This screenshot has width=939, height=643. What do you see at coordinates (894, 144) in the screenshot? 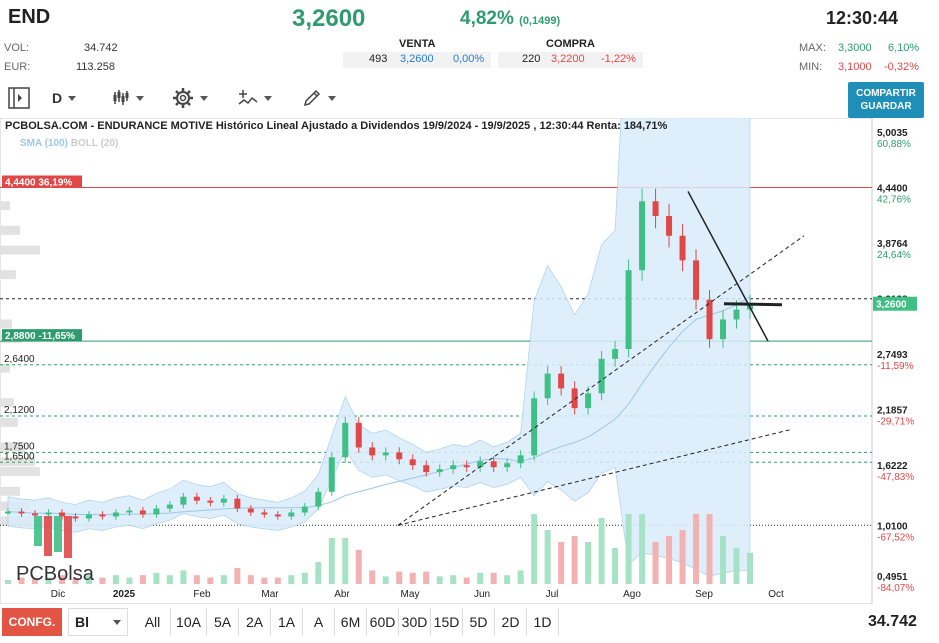
I see `y-tick-pct: 60,88%` at bounding box center [894, 144].